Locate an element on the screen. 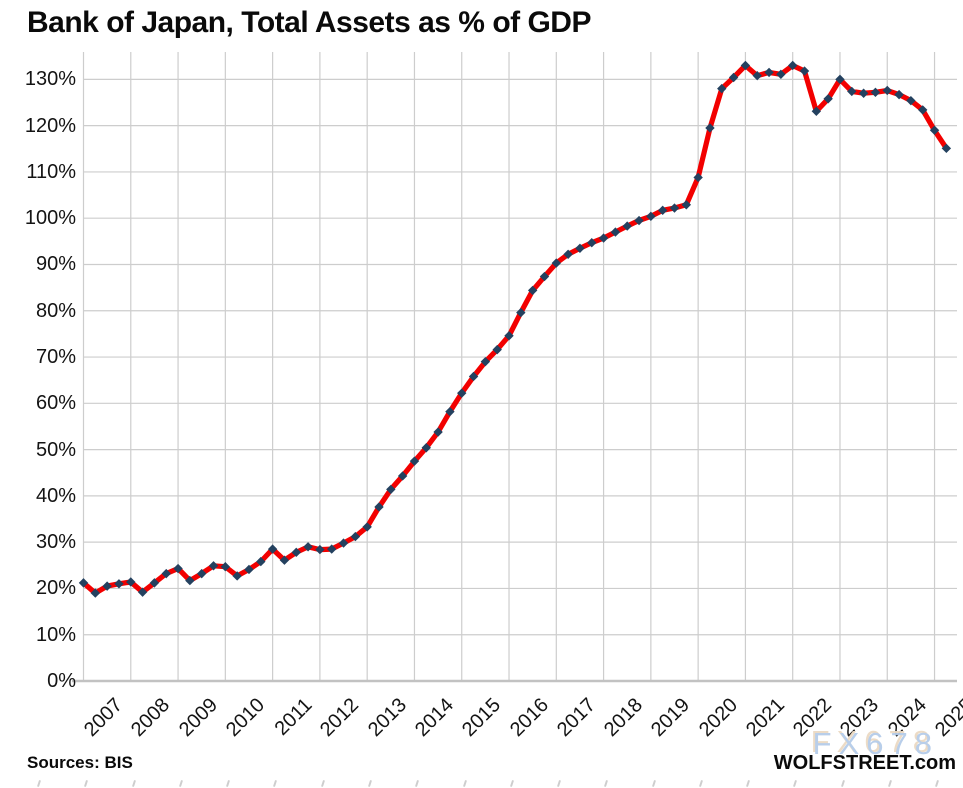 Image resolution: width=963 pixels, height=788 pixels. chart-title: Bank of Japan, Total Assets as % of GDP is located at coordinates (309, 22).